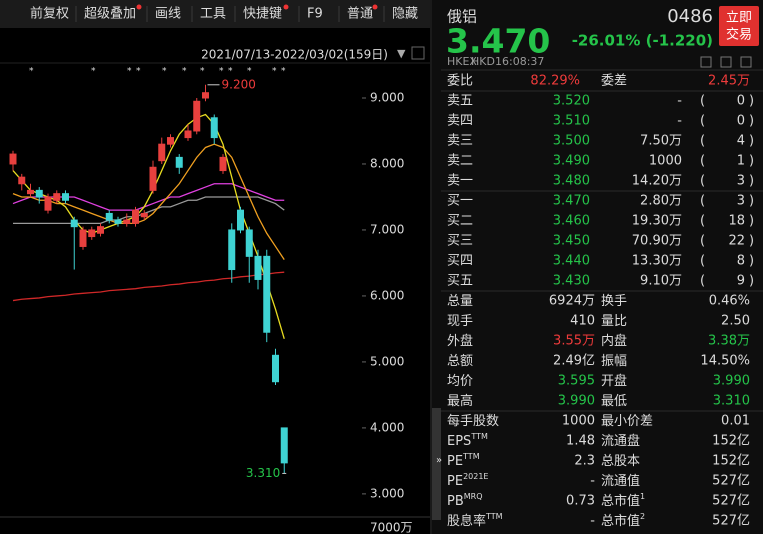 This screenshot has width=763, height=534. What do you see at coordinates (614, 401) in the screenshot?
I see `field-label-text: 最低` at bounding box center [614, 401].